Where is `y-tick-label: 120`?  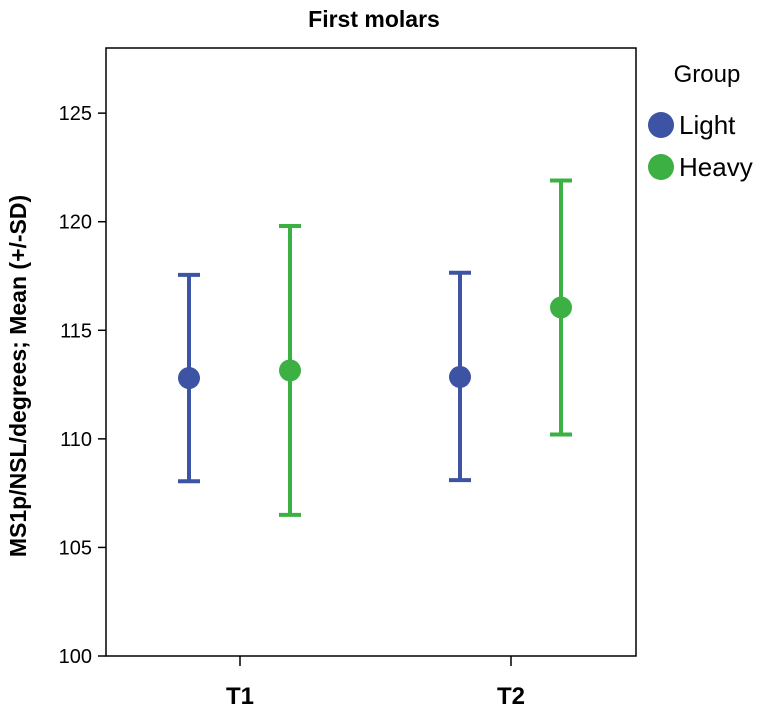
y-tick-label: 120 is located at coordinates (75, 223).